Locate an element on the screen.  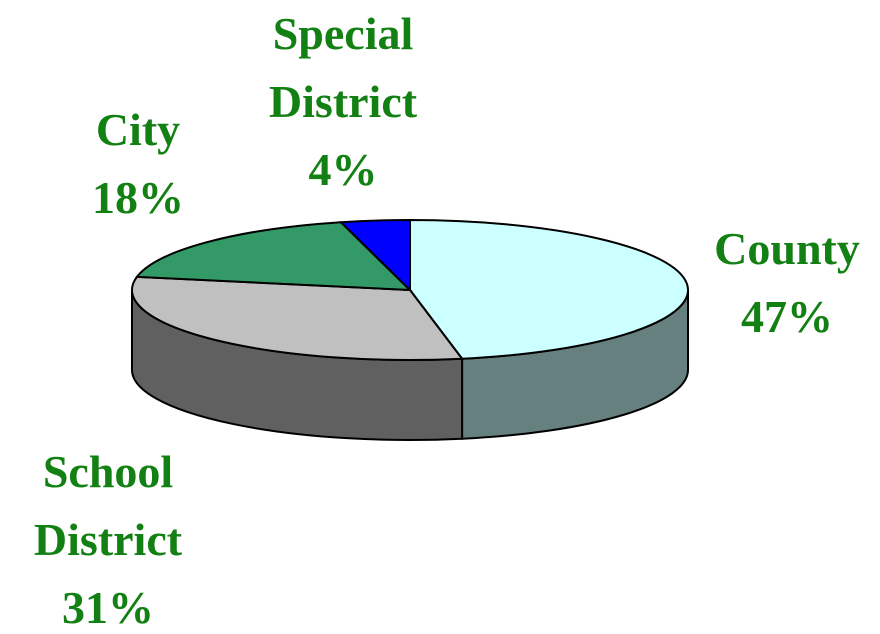
slice-label: Special District 4% is located at coordinates (343, 102).